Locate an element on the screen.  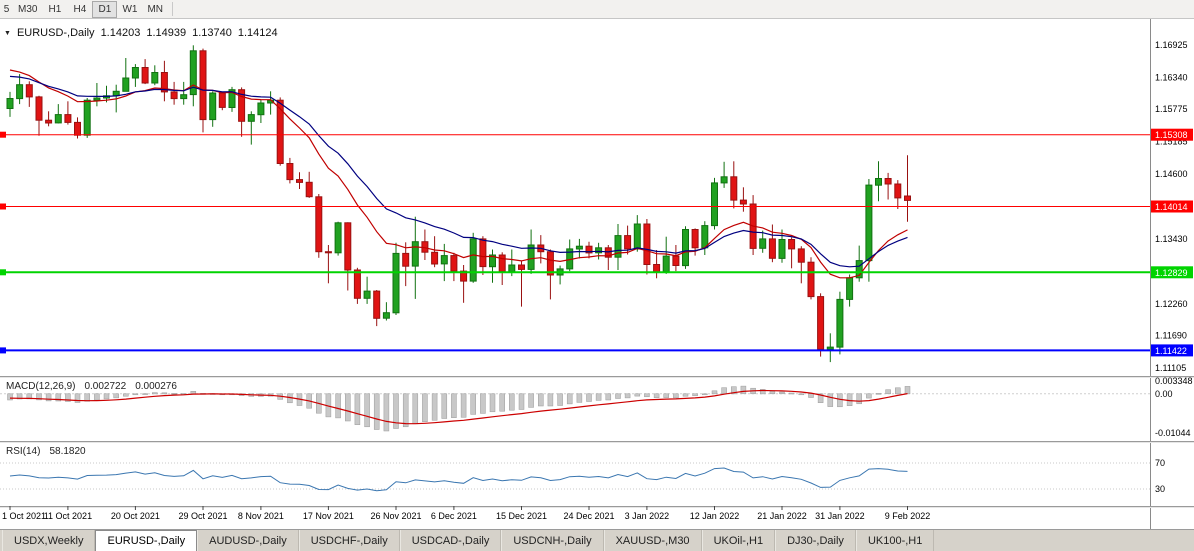
svg-text: 17 Nov 2021 is located at coordinates (328, 516).